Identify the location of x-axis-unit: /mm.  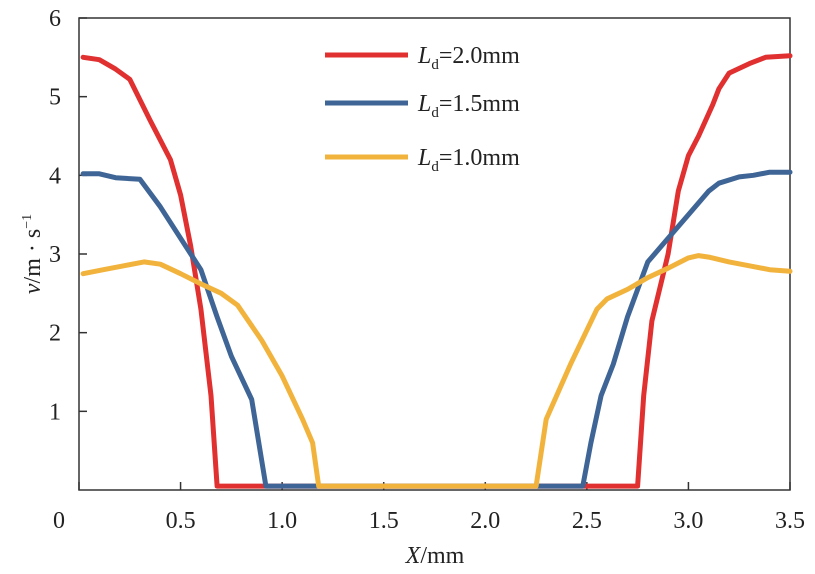
(442, 556).